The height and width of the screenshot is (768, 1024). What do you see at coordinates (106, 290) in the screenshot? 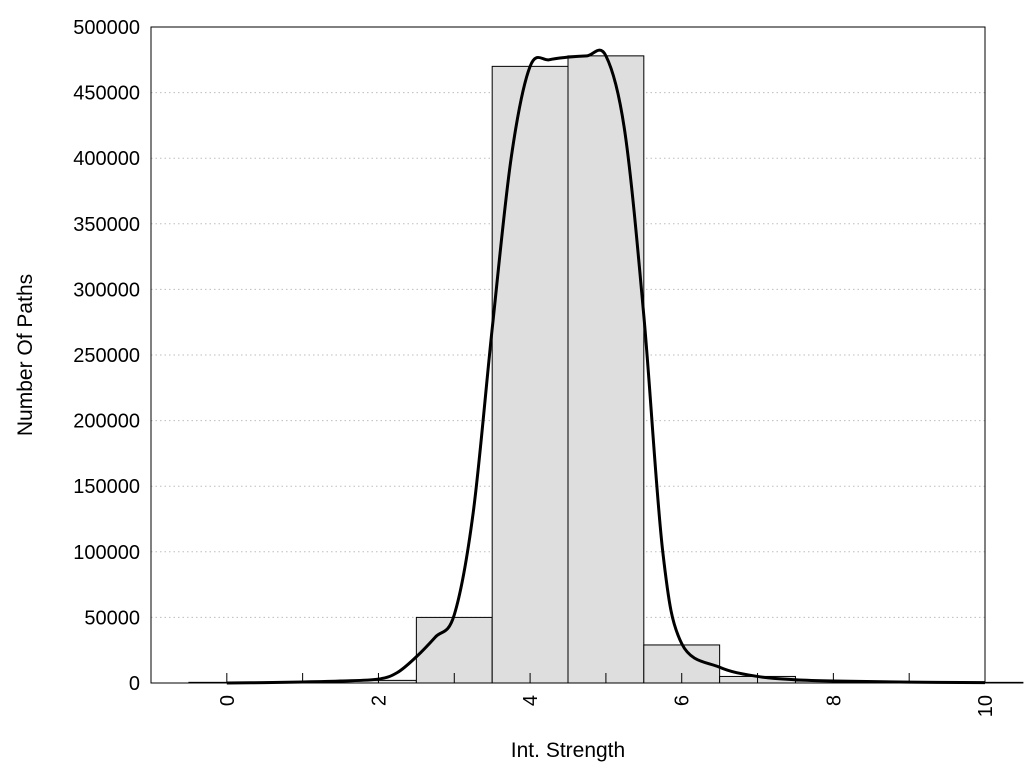
I see `y-tick-label: 300000` at bounding box center [106, 290].